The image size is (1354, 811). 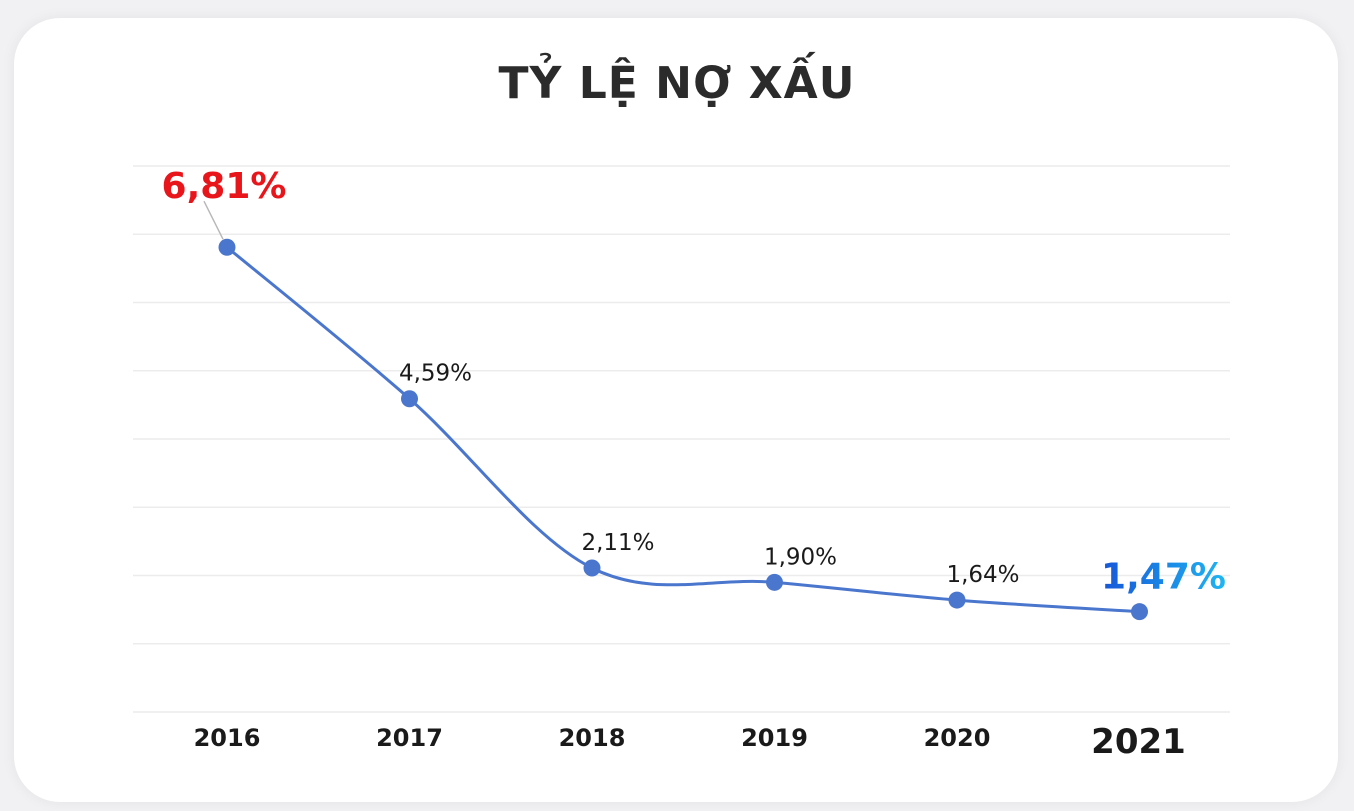 I want to click on data-point-2020, so click(x=957, y=600).